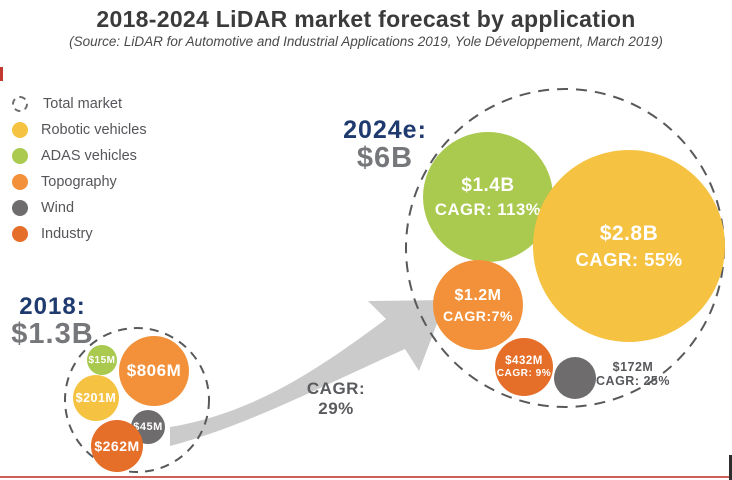 Image resolution: width=732 pixels, height=480 pixels. I want to click on bubble-2024-adas: $1.4B CAGR: 113%, so click(488, 197).